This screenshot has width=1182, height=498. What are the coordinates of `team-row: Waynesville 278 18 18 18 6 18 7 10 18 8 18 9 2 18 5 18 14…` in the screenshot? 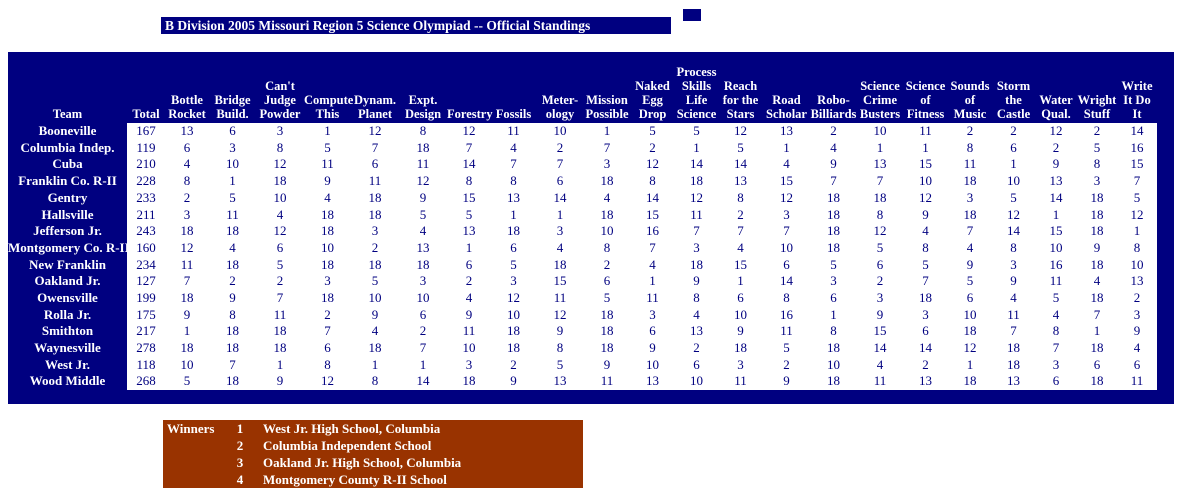 It's located at (582, 348).